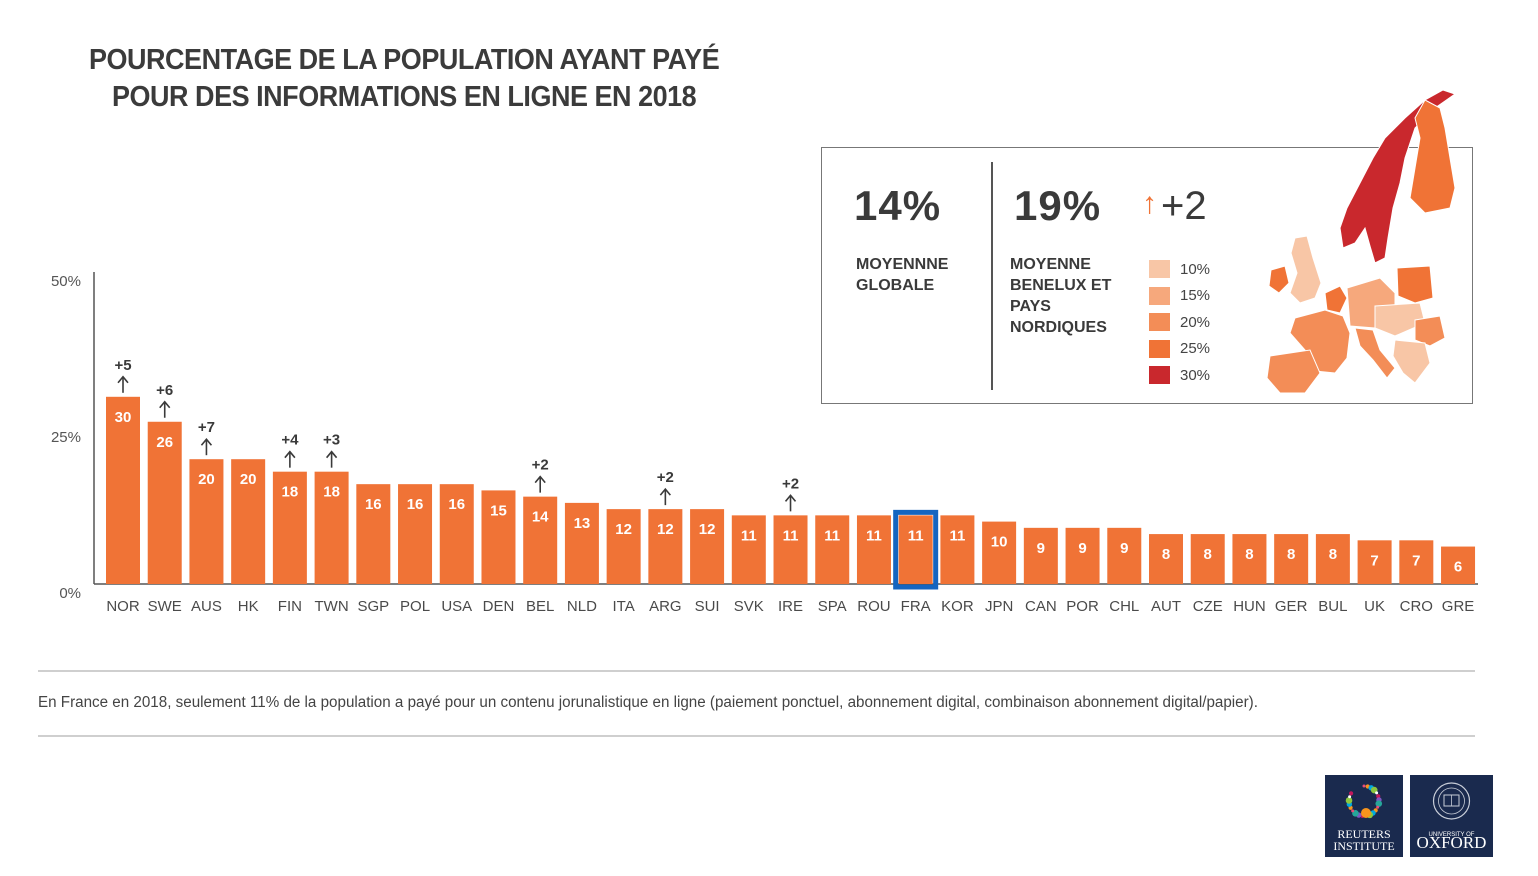  Describe the element at coordinates (957, 549) in the screenshot. I see `bar-kor` at that location.